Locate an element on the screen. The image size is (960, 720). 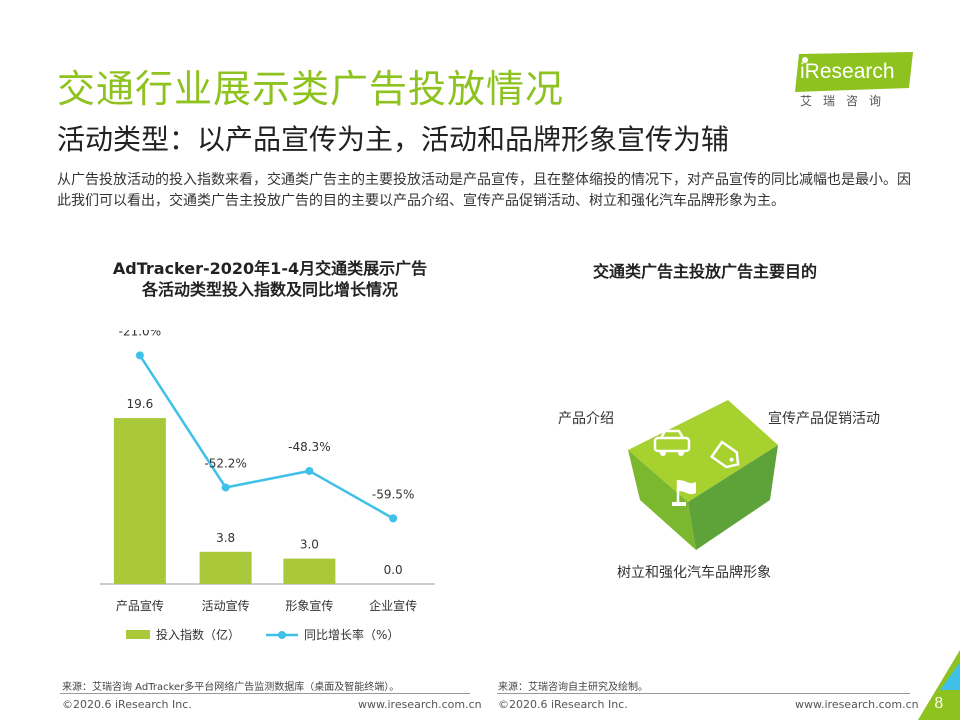
corner-decoration is located at coordinates (939, 685).